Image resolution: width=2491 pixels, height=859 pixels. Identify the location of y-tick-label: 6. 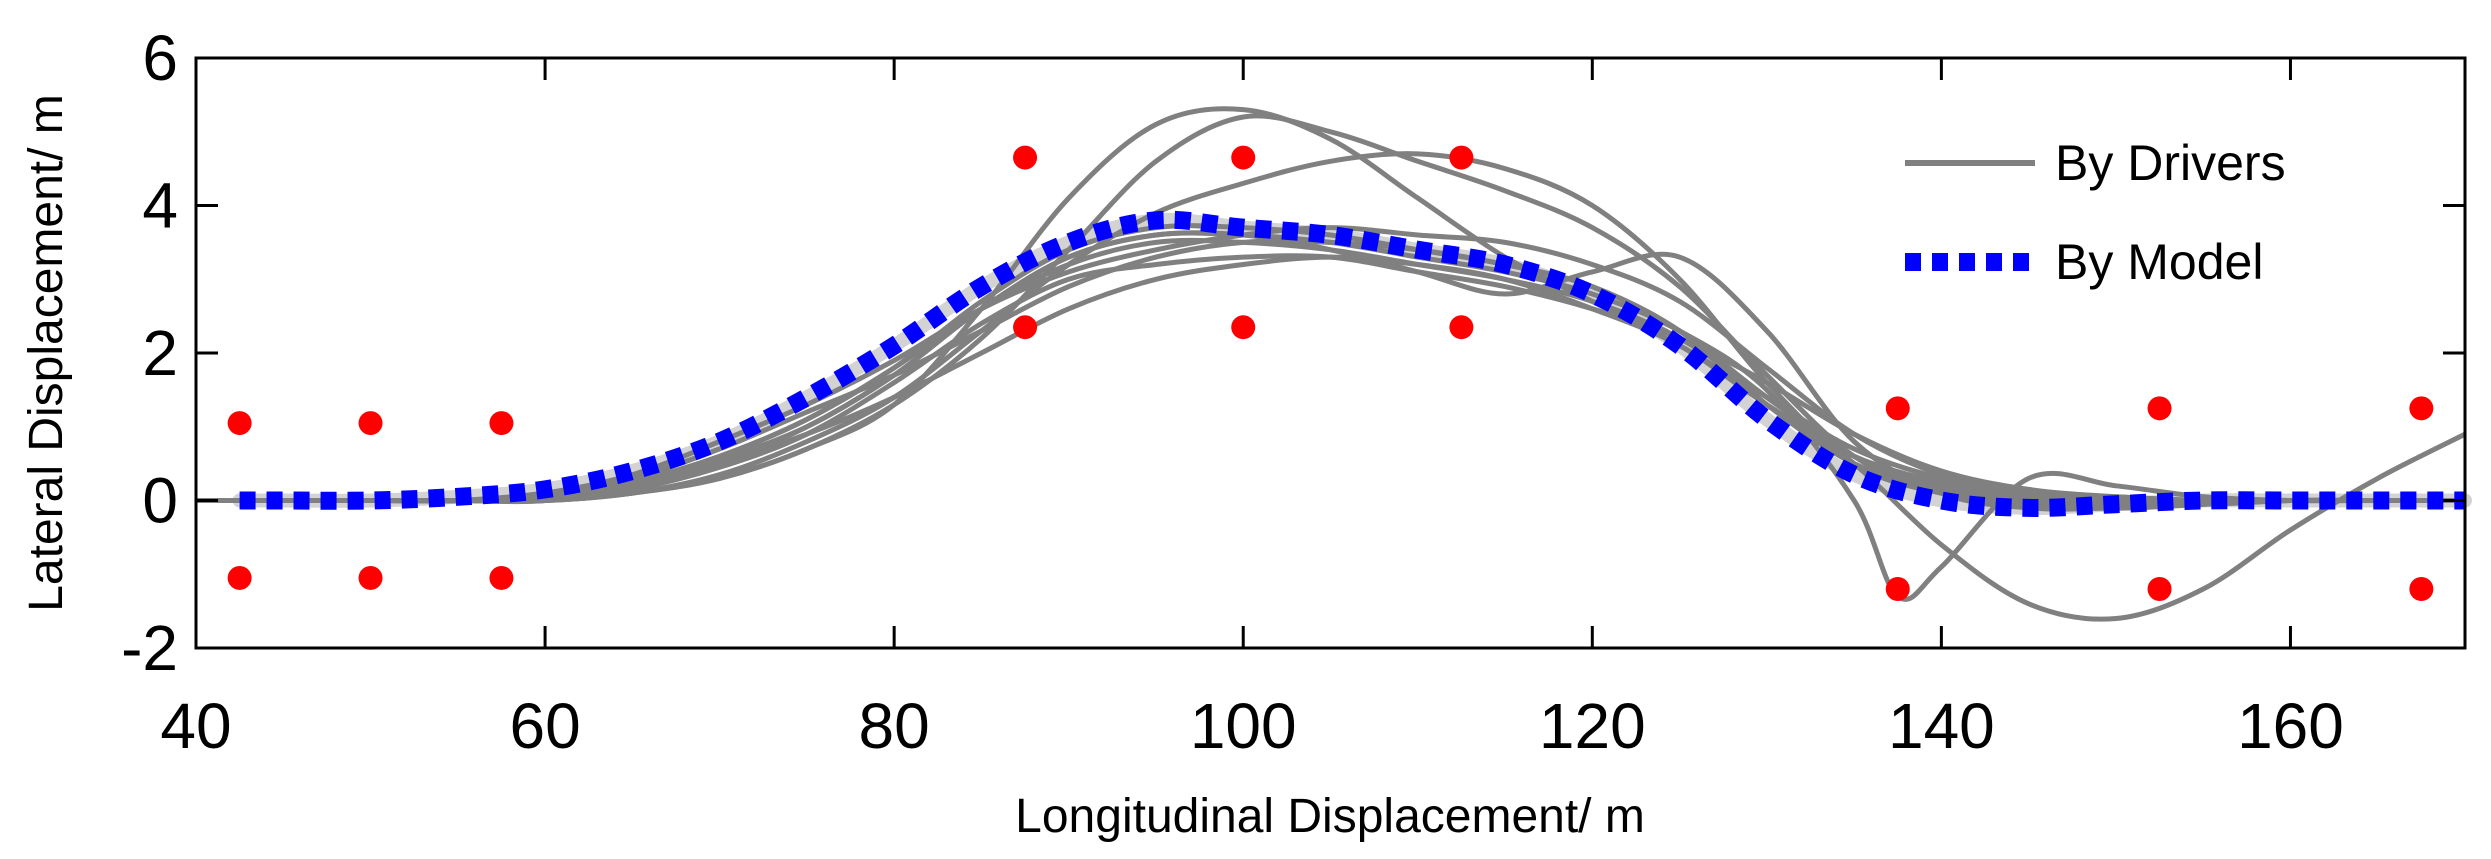
(160, 58).